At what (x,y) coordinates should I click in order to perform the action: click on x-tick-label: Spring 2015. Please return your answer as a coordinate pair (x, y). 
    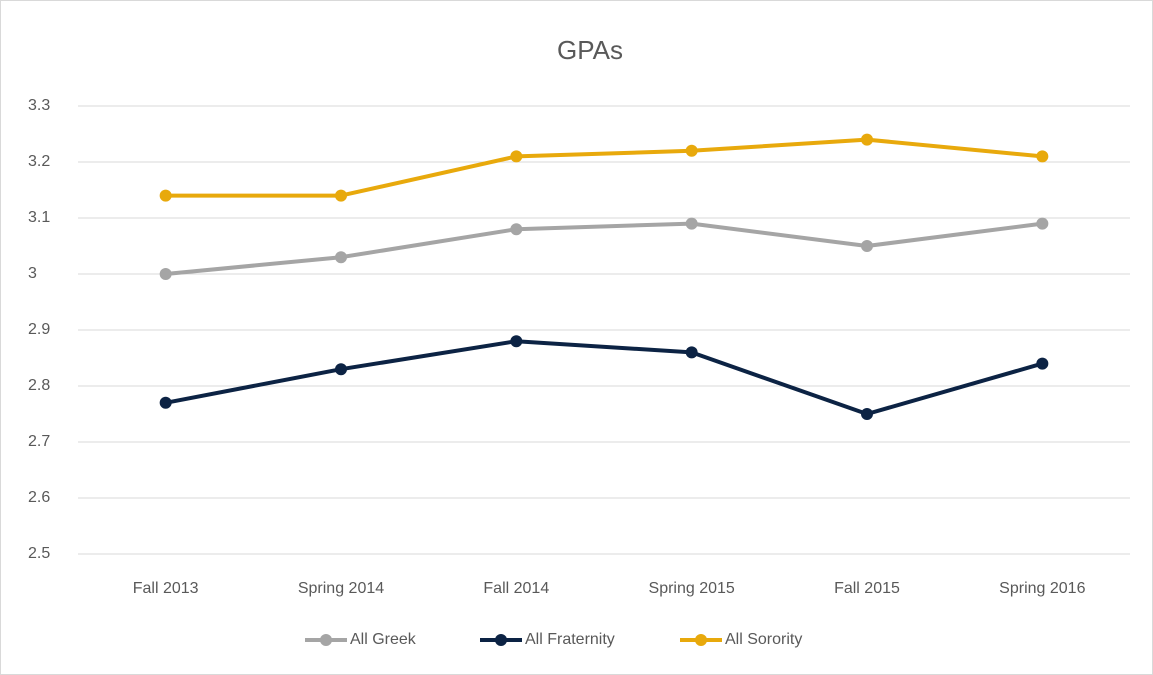
    Looking at the image, I should click on (692, 588).